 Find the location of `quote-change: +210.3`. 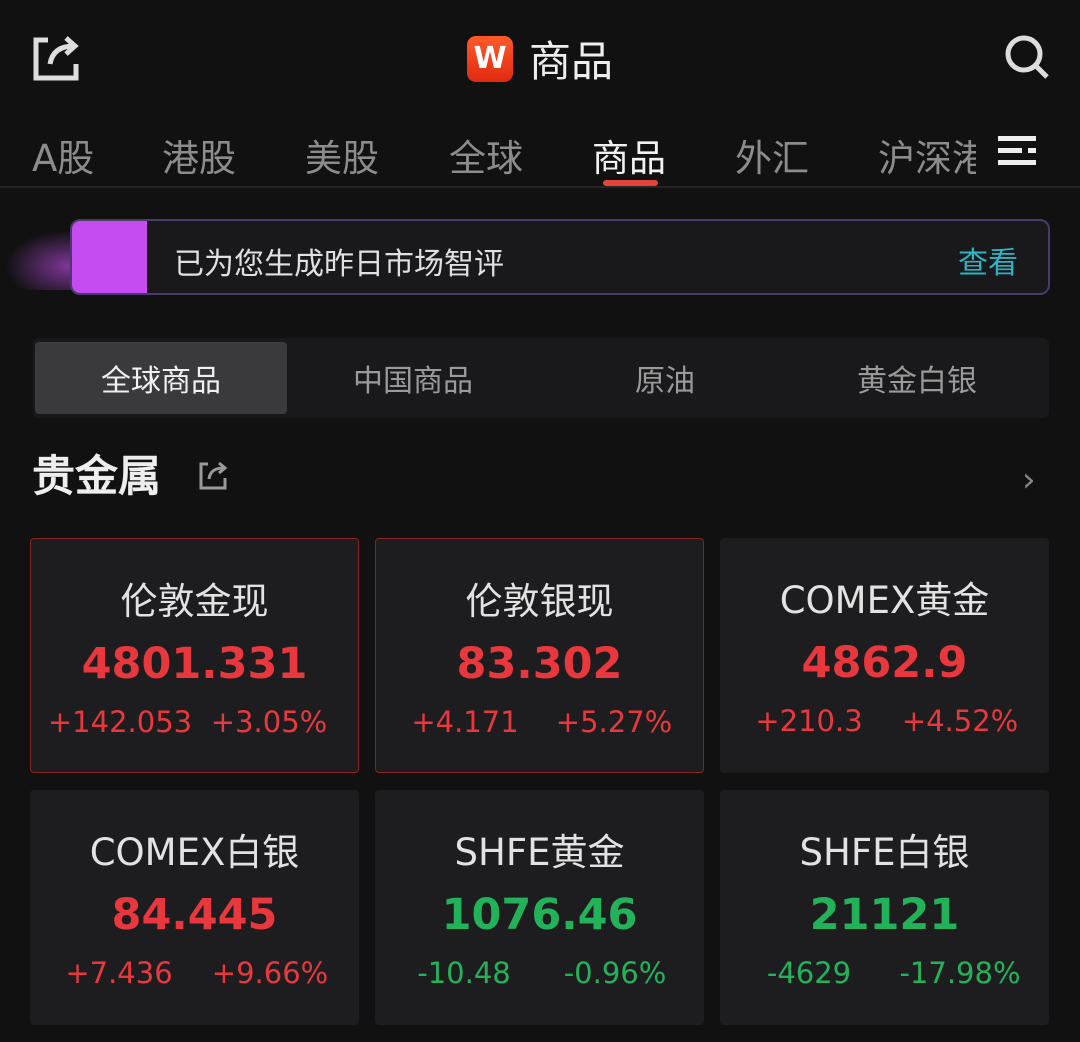

quote-change: +210.3 is located at coordinates (809, 721).